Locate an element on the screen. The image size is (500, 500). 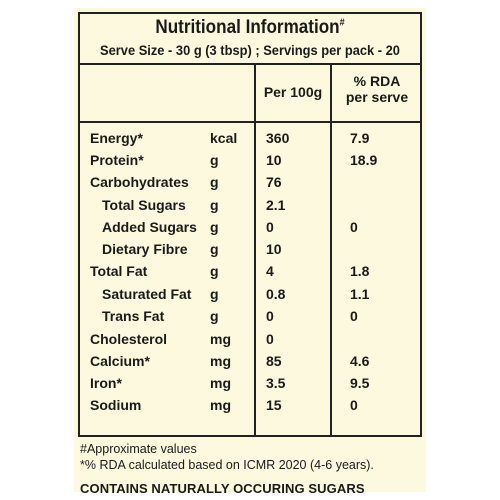
nutrient-name: Energy* is located at coordinates (116, 138).